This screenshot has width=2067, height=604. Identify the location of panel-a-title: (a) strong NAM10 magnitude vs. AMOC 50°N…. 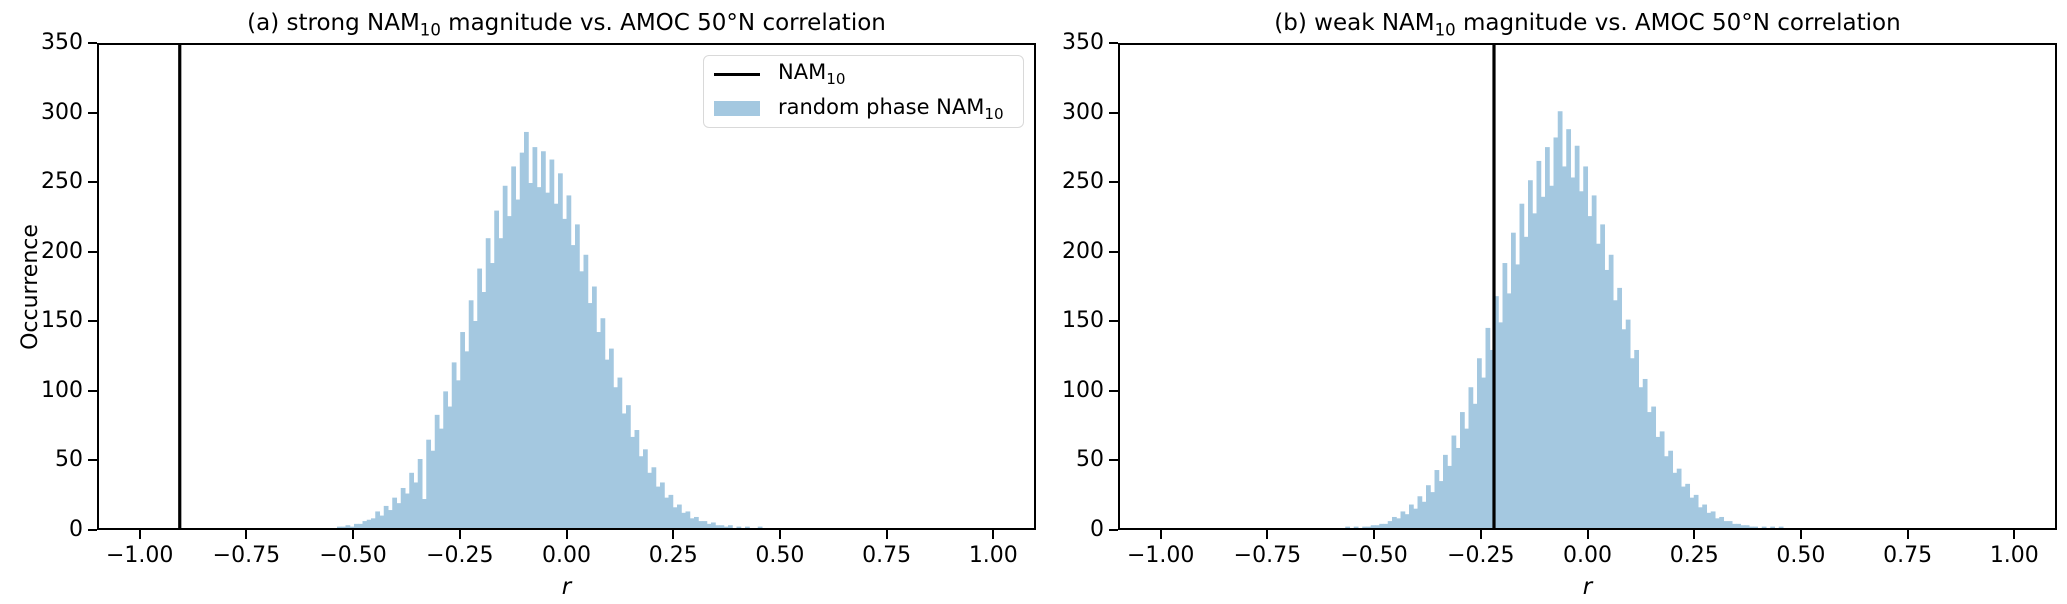
(566, 27).